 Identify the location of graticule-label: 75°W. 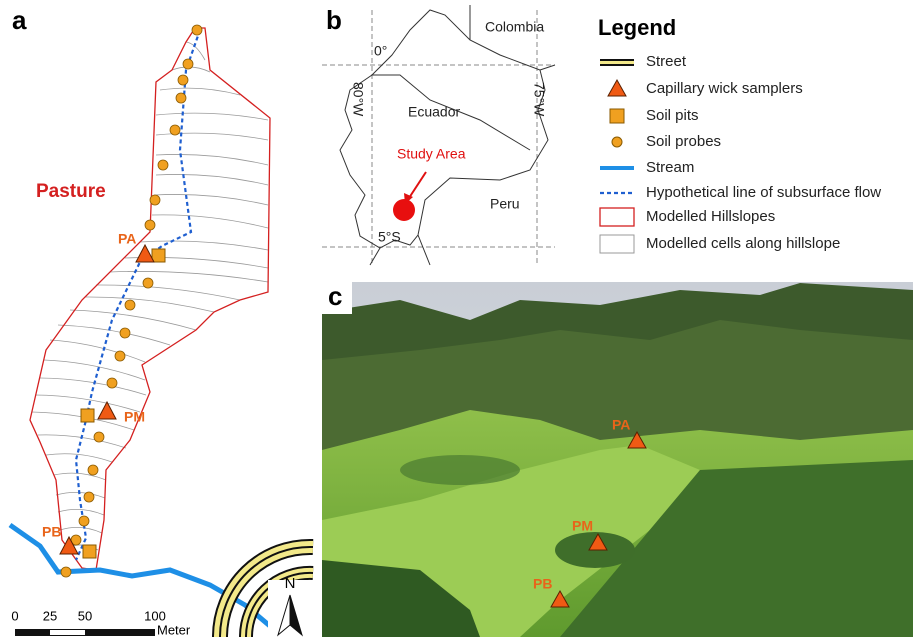
(539, 99).